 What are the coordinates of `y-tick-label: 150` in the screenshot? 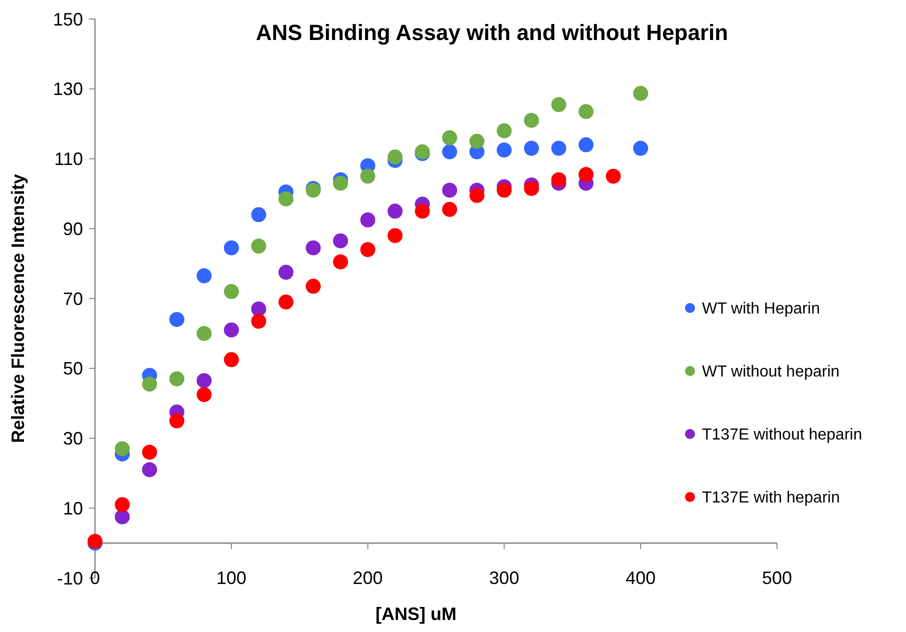 It's located at (67, 19).